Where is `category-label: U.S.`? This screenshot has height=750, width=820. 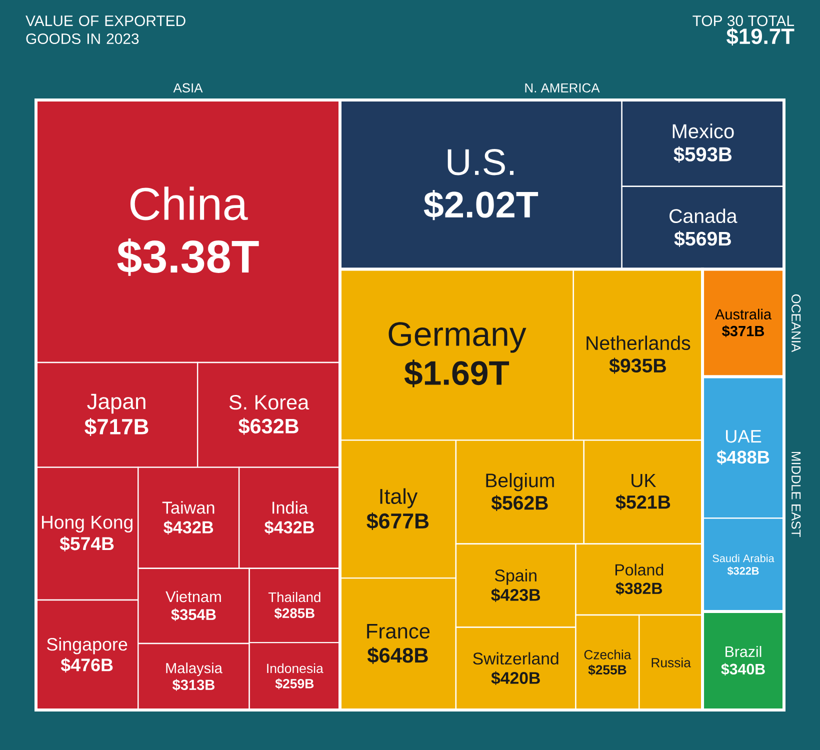 category-label: U.S. is located at coordinates (481, 162).